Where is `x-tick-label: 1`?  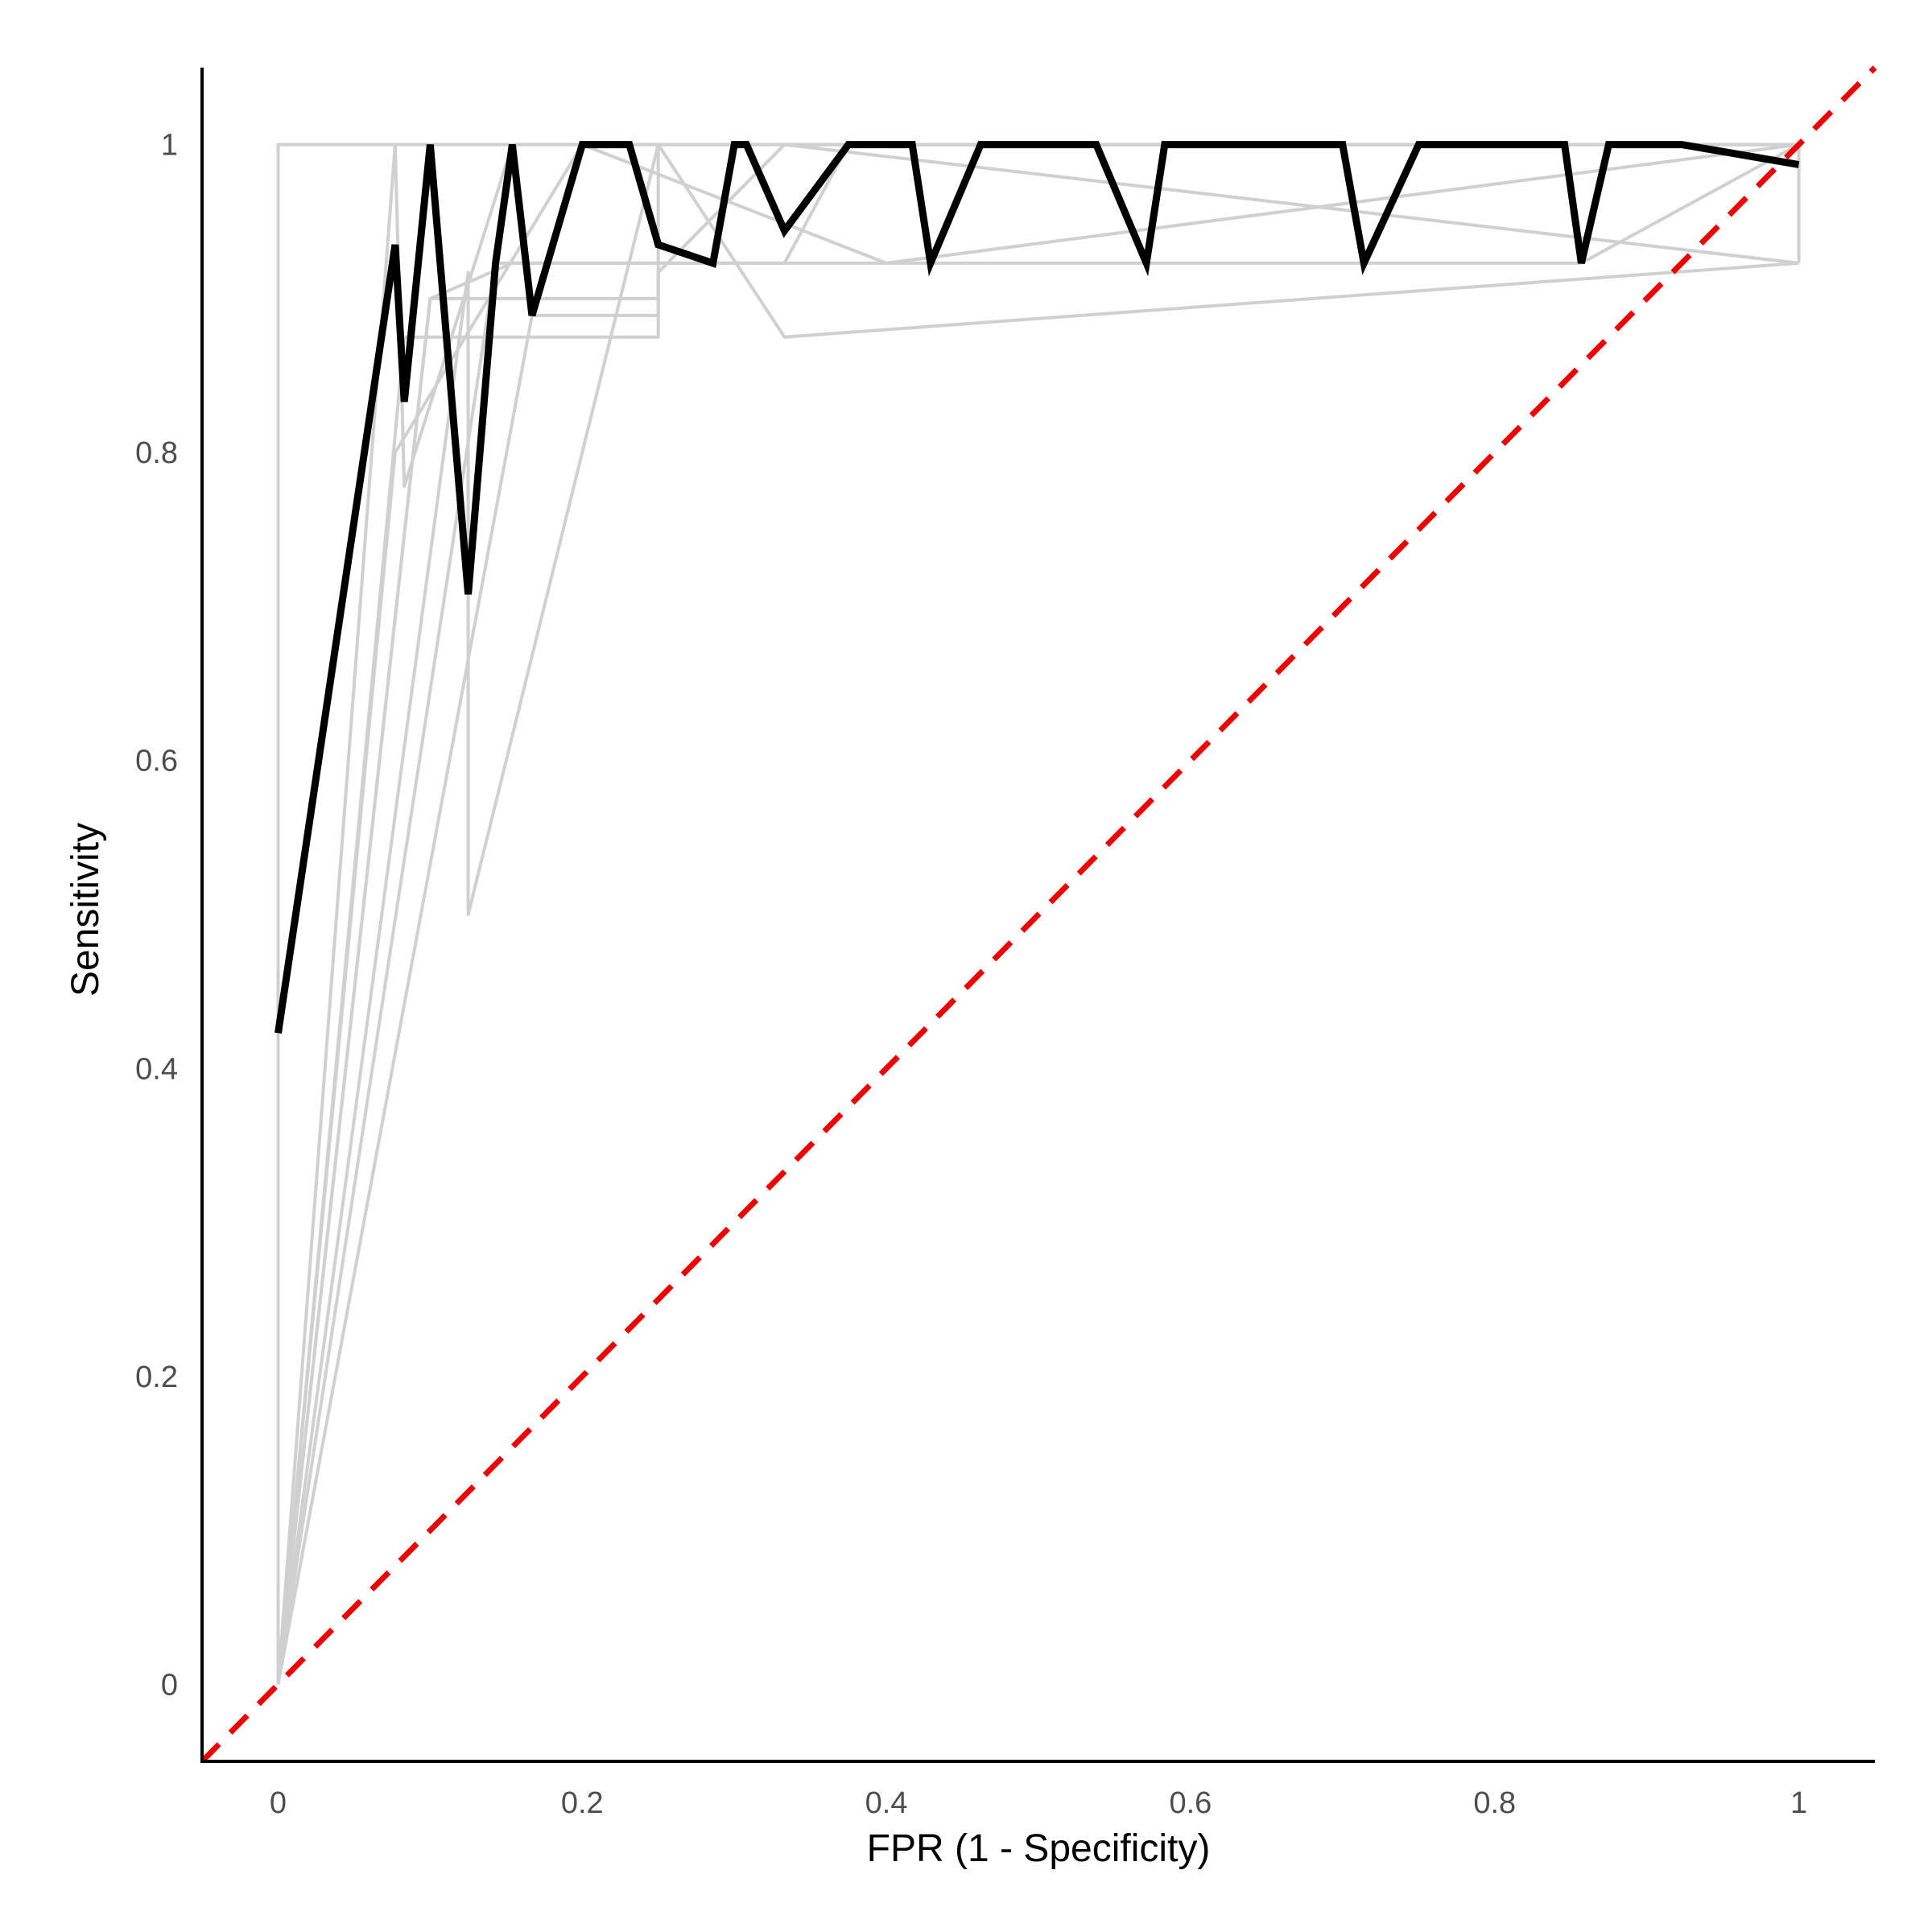
x-tick-label: 1 is located at coordinates (1798, 1803).